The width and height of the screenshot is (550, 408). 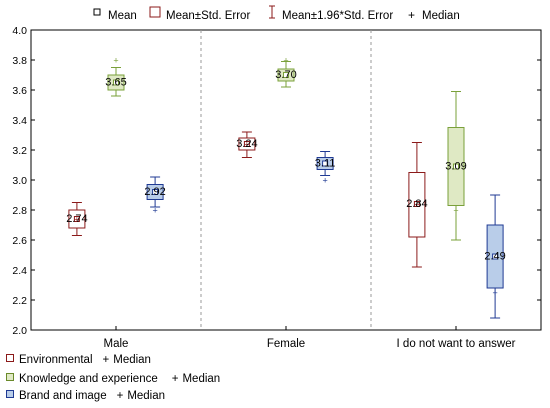 I want to click on y-tick-label: 2.4, so click(x=19, y=271).